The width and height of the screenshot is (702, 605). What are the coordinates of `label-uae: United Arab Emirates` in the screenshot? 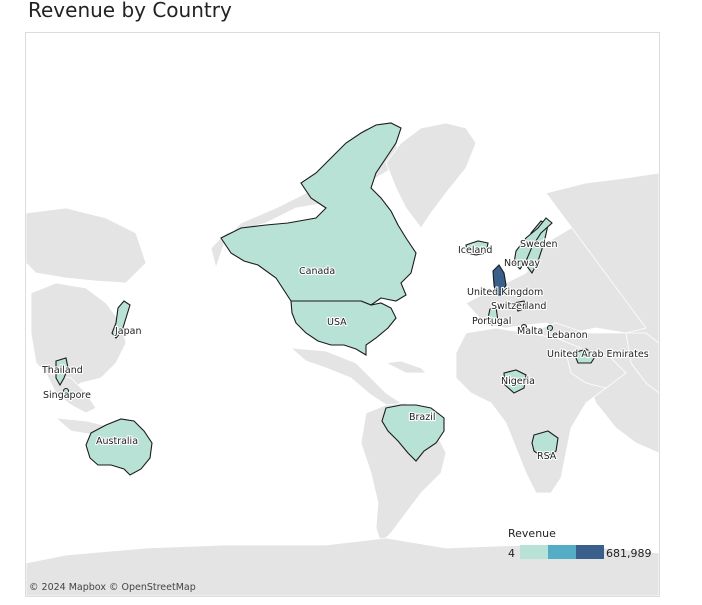 It's located at (598, 354).